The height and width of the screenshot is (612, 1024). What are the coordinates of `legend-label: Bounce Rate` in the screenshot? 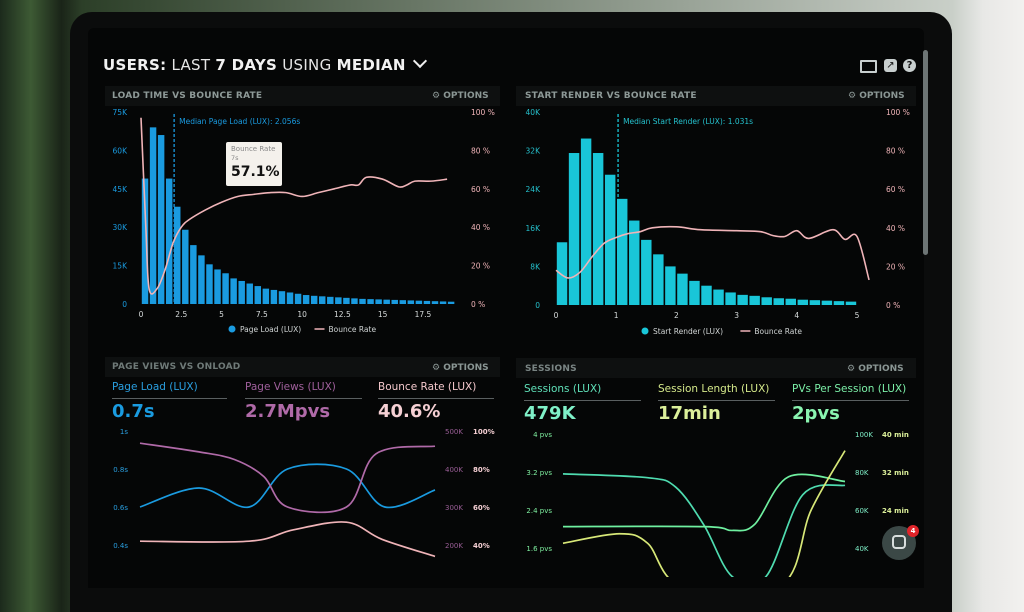 It's located at (353, 329).